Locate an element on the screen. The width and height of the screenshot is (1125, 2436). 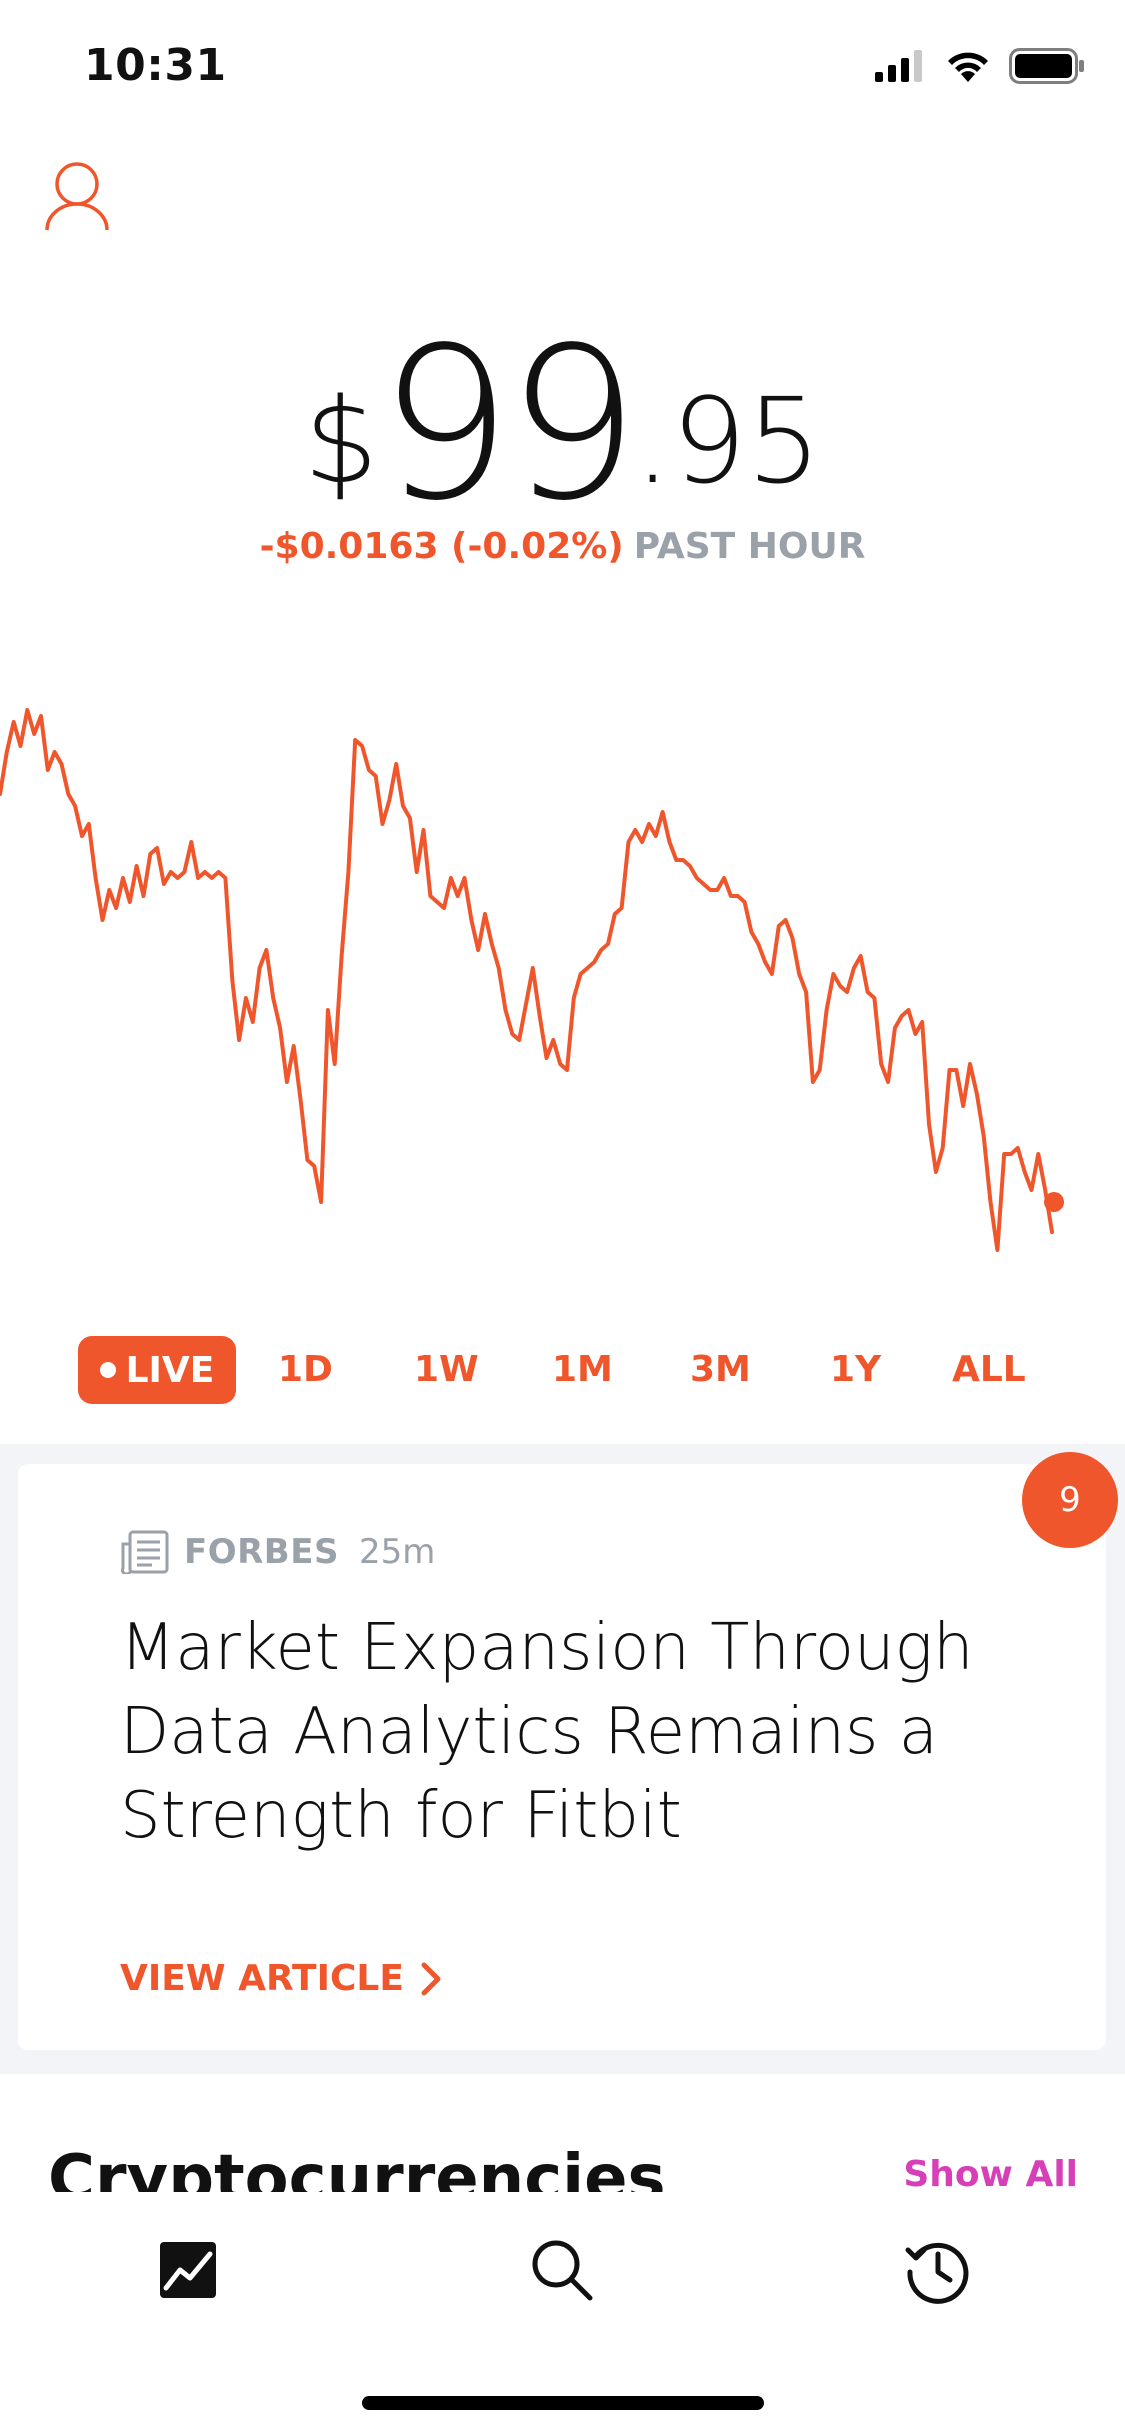
price-integer: 99 is located at coordinates (509, 424).